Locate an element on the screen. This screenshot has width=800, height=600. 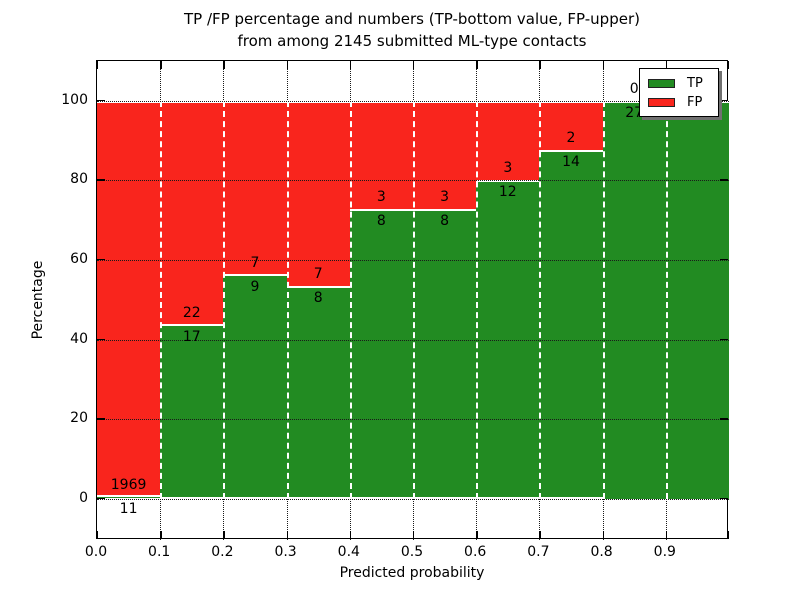
y-tick-label: 20 is located at coordinates (79, 418).